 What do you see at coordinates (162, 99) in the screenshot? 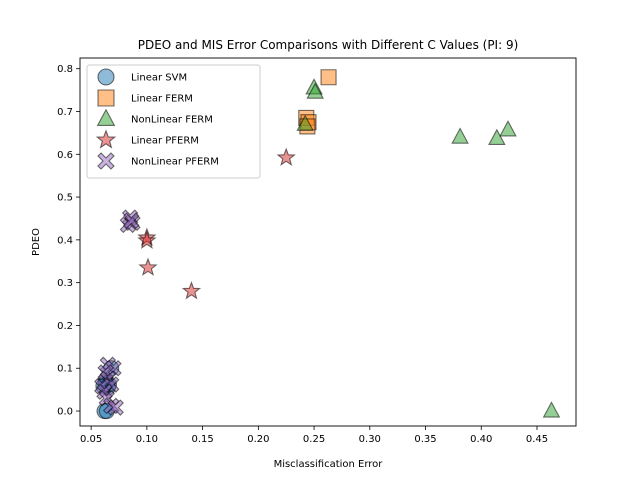
I see `legend-label: Linear FERM` at bounding box center [162, 99].